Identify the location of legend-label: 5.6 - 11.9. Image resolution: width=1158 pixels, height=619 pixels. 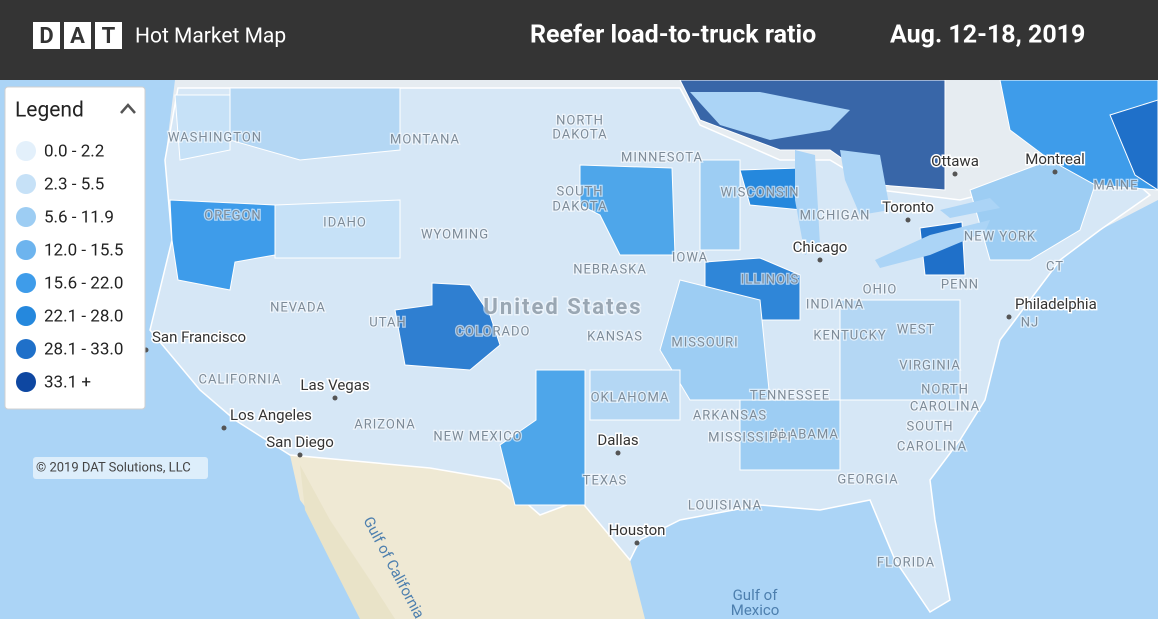
(79, 217).